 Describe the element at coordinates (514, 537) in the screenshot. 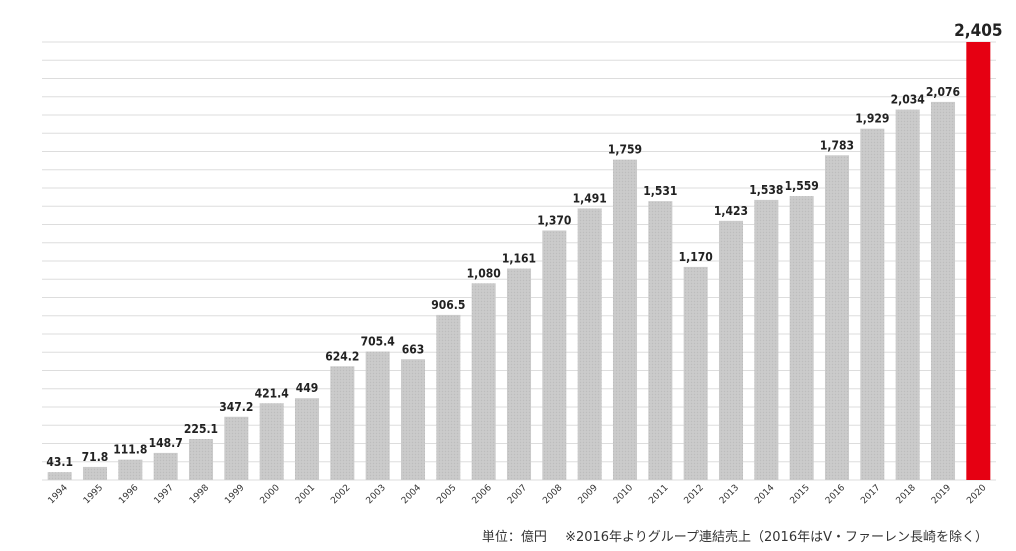

I see `unit-label: 単位：億円` at that location.